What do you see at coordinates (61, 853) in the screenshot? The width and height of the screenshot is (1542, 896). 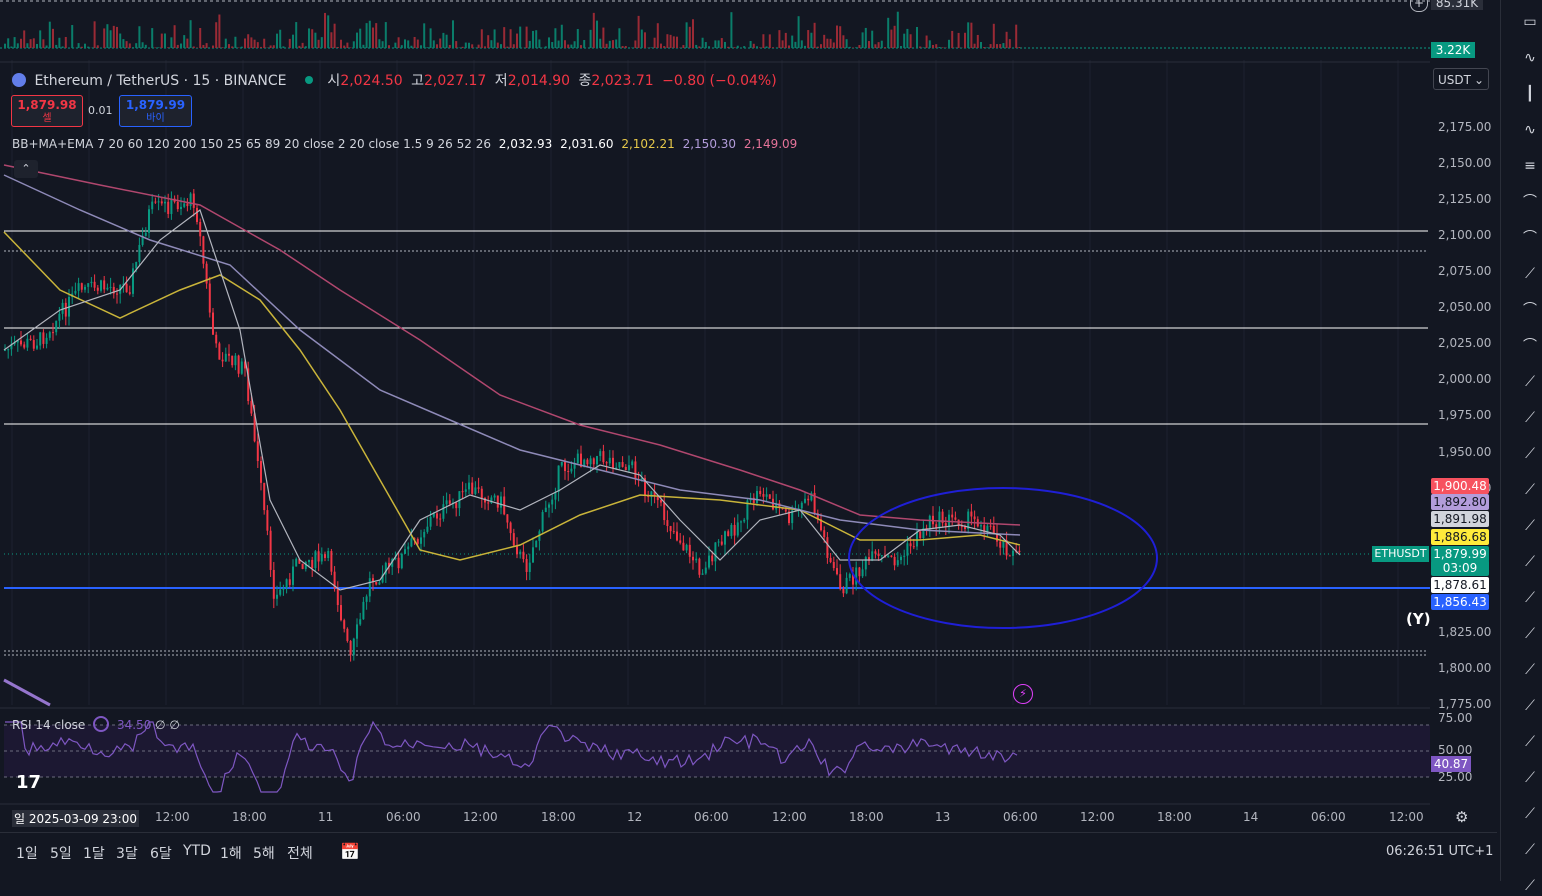 I see `range-button: 5일` at bounding box center [61, 853].